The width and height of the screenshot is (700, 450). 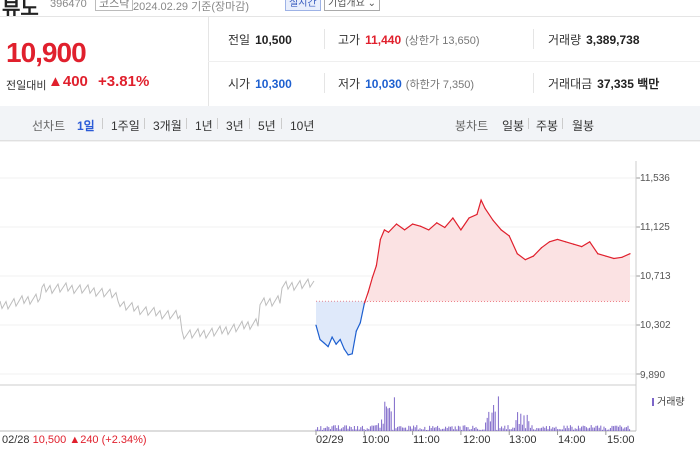 I want to click on line-chart-label: 선차트, so click(x=49, y=126).